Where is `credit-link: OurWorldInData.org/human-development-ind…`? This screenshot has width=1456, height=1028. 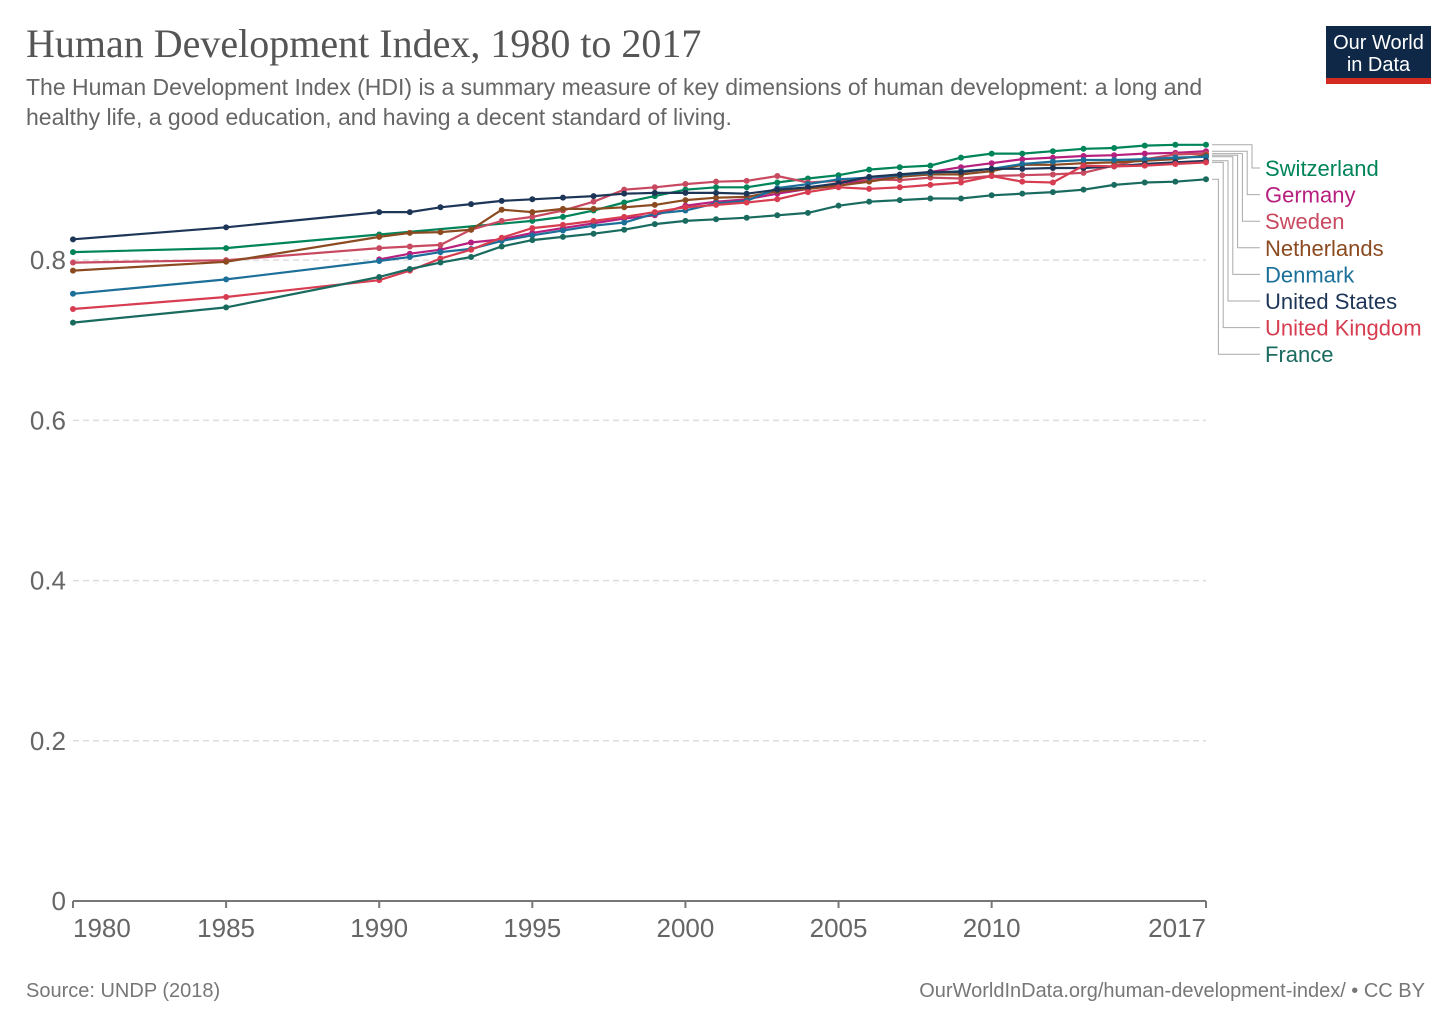
credit-link: OurWorldInData.org/human-development-ind… is located at coordinates (1172, 991).